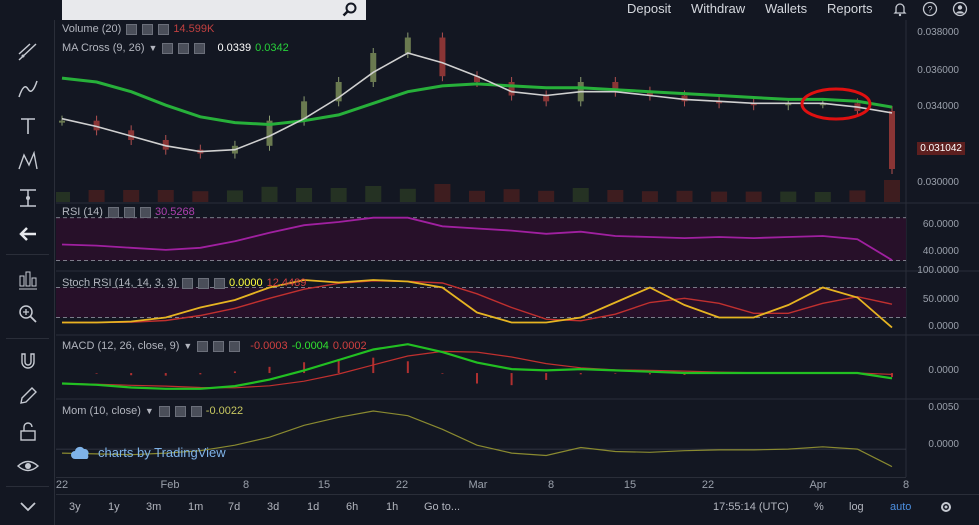 Image resolution: width=979 pixels, height=525 pixels. What do you see at coordinates (28, 161) in the screenshot?
I see `pattern-icon` at bounding box center [28, 161].